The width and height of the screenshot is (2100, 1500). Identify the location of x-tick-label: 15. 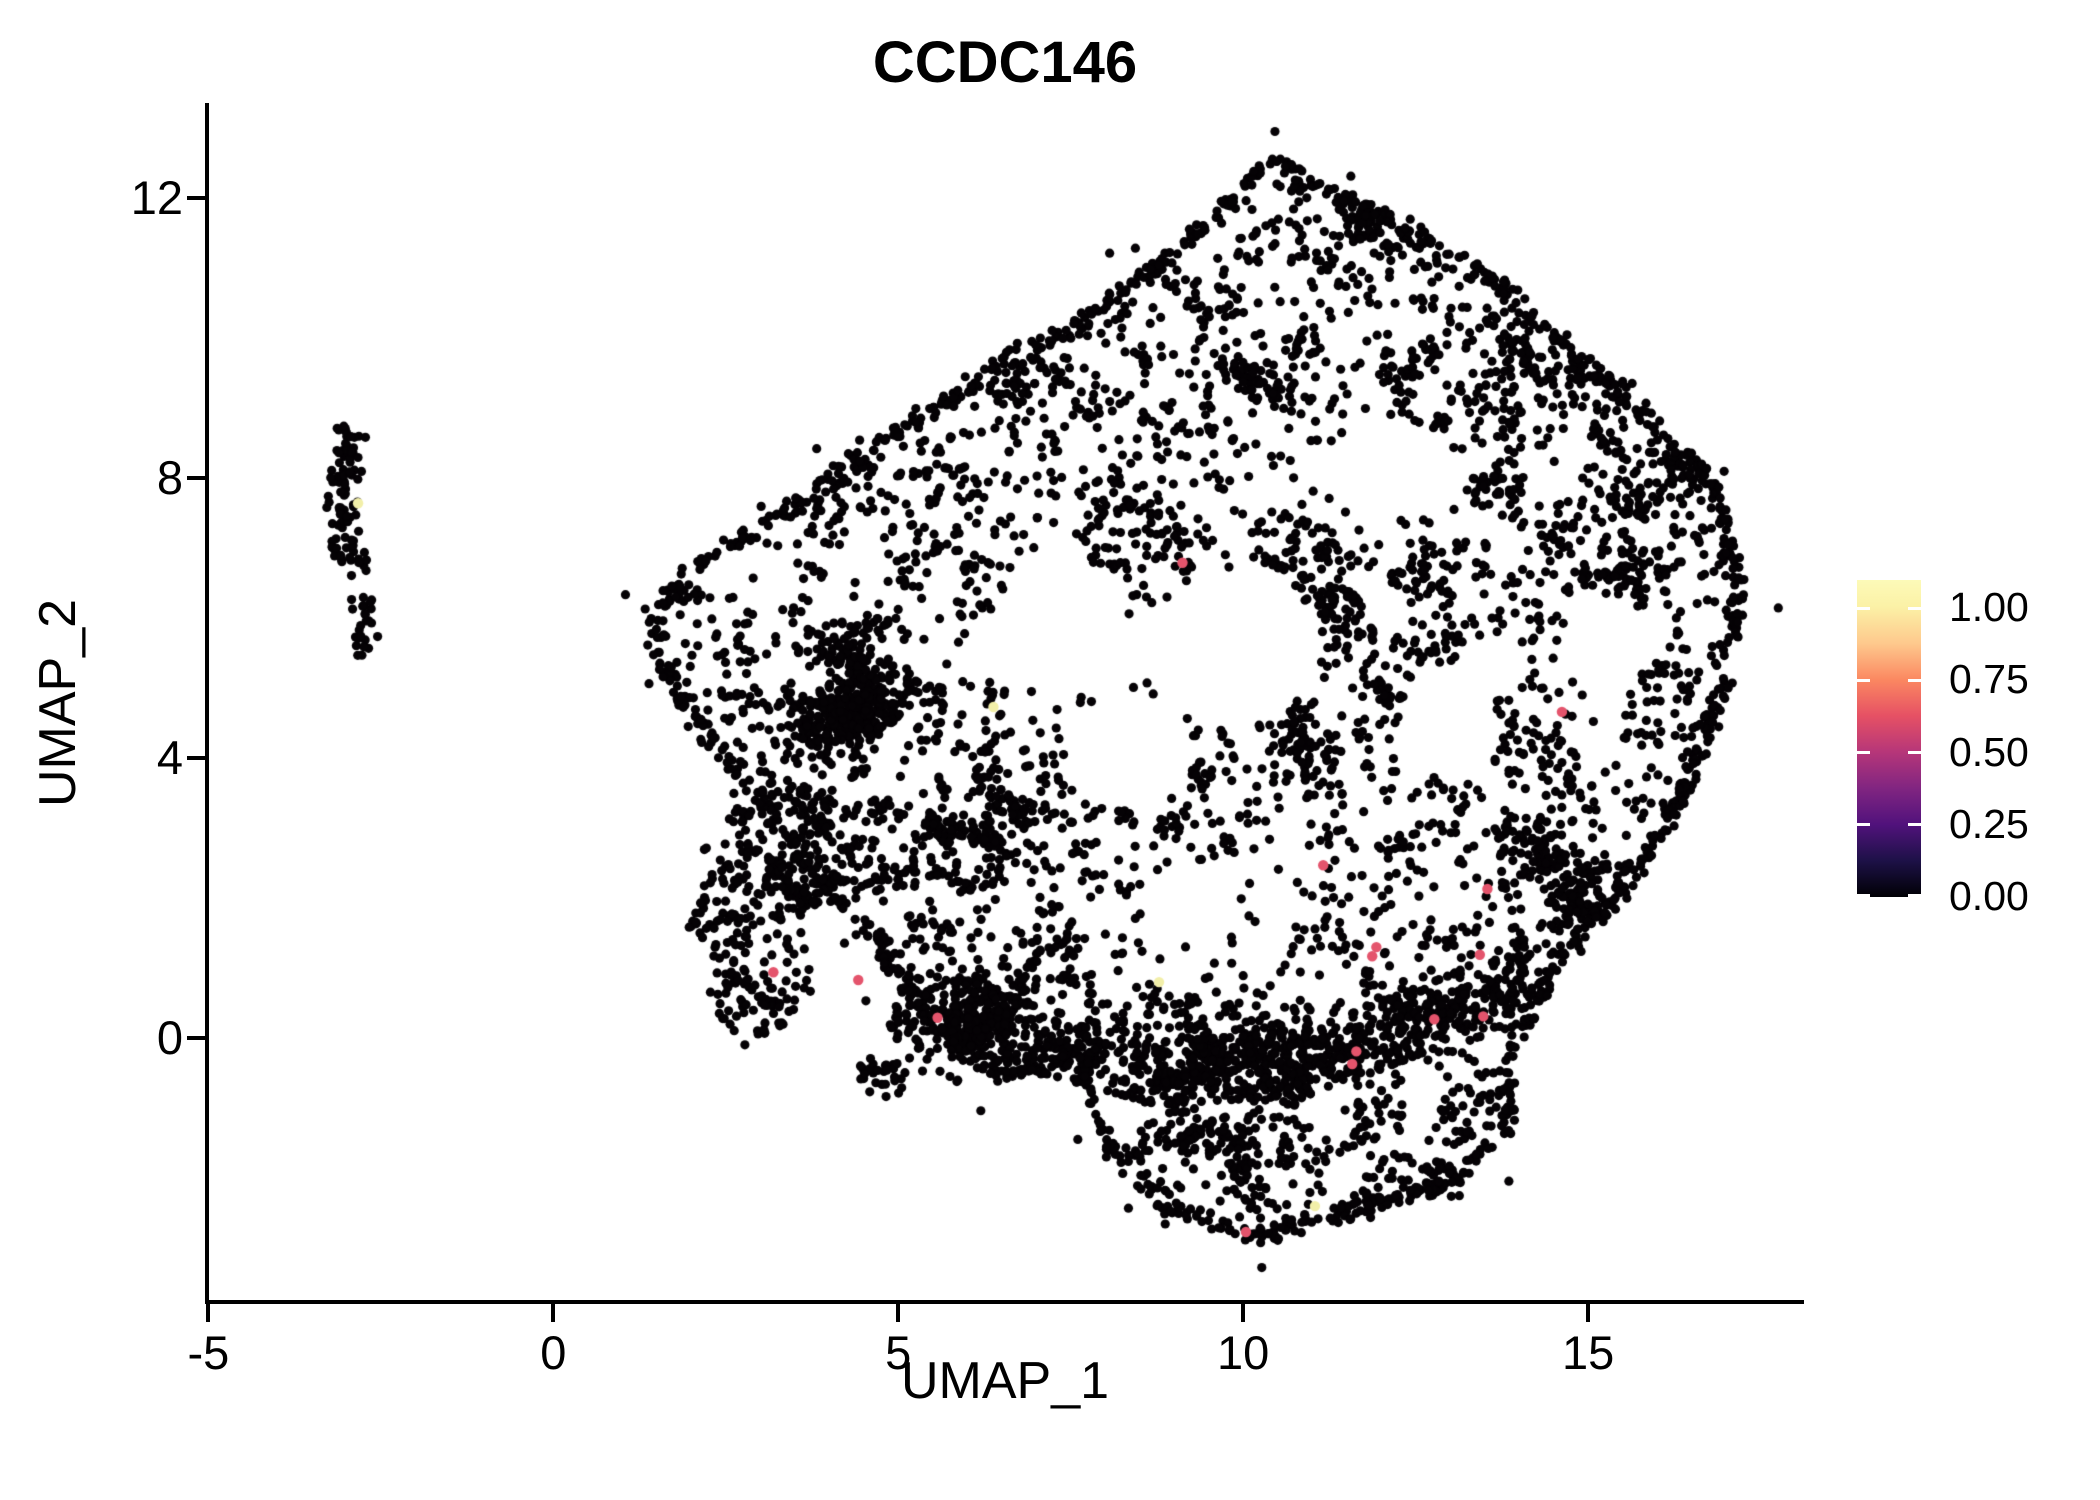
(1588, 1352).